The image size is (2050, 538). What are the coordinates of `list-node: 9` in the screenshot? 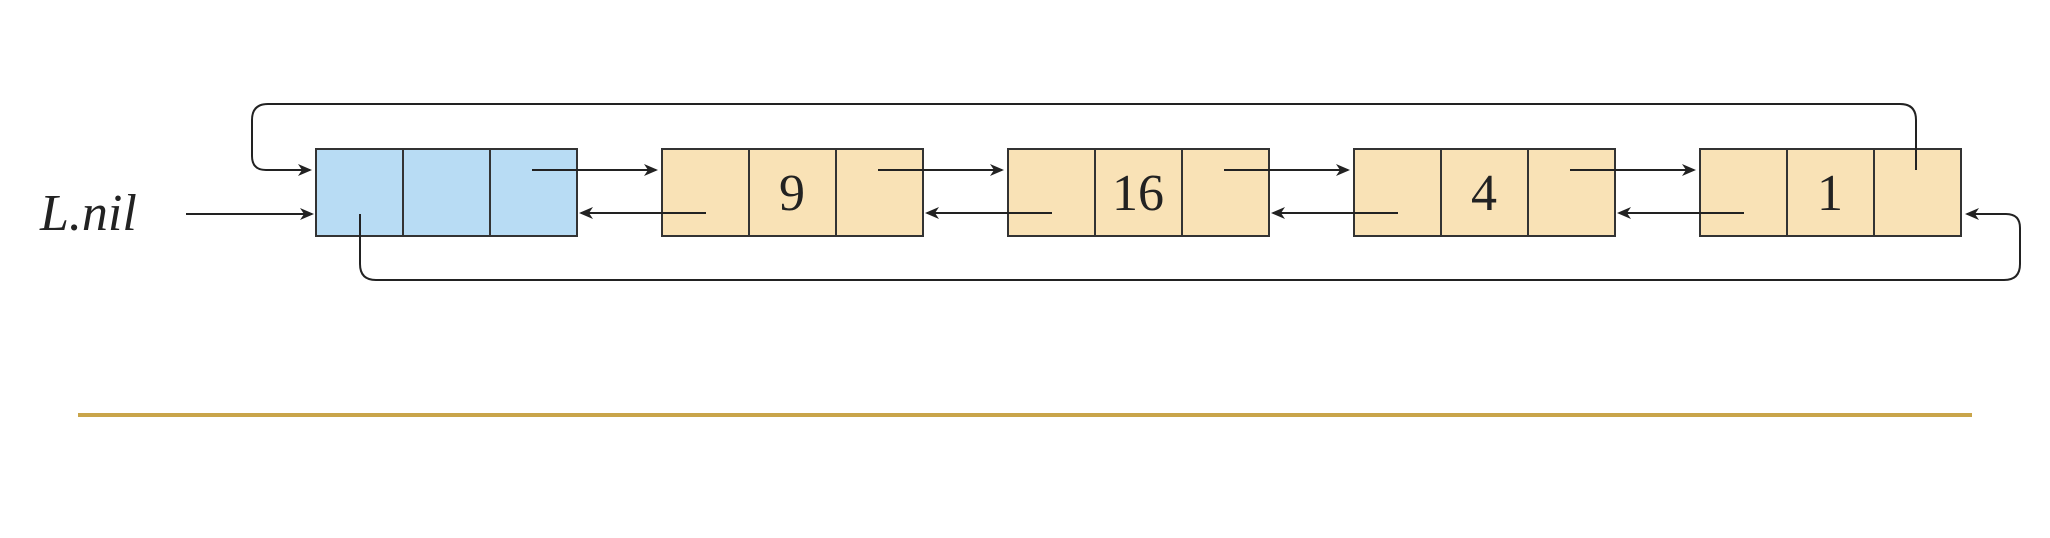 It's located at (792, 192).